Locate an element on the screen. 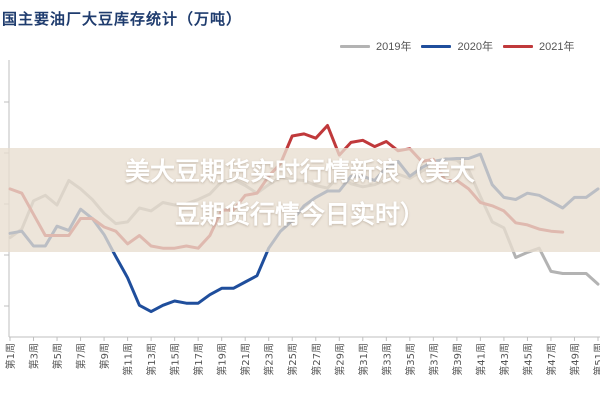  x-tick-label: 第7周 is located at coordinates (81, 356).